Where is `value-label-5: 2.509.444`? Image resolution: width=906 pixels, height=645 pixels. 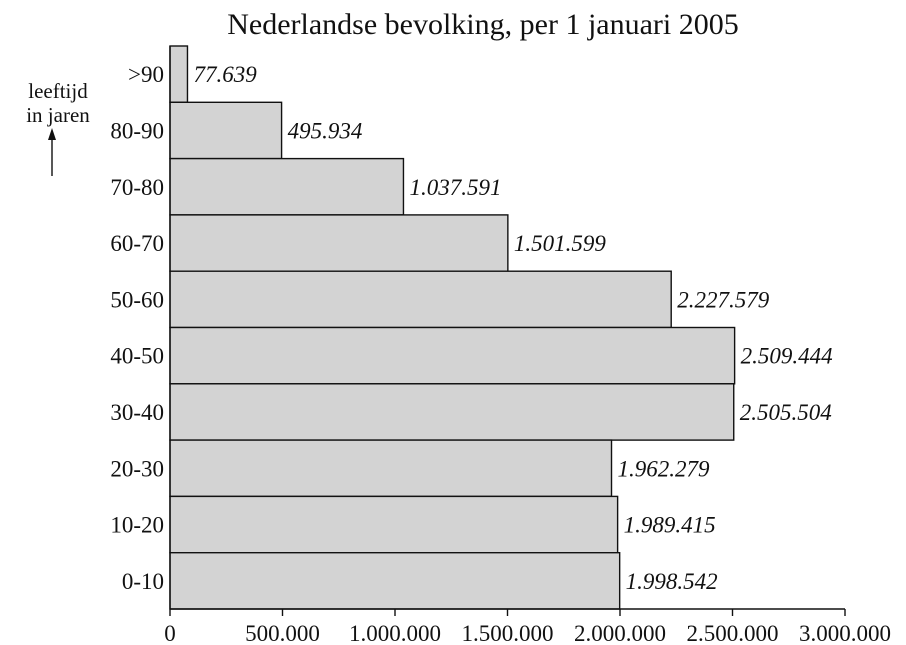
value-label-5: 2.509.444 is located at coordinates (787, 356).